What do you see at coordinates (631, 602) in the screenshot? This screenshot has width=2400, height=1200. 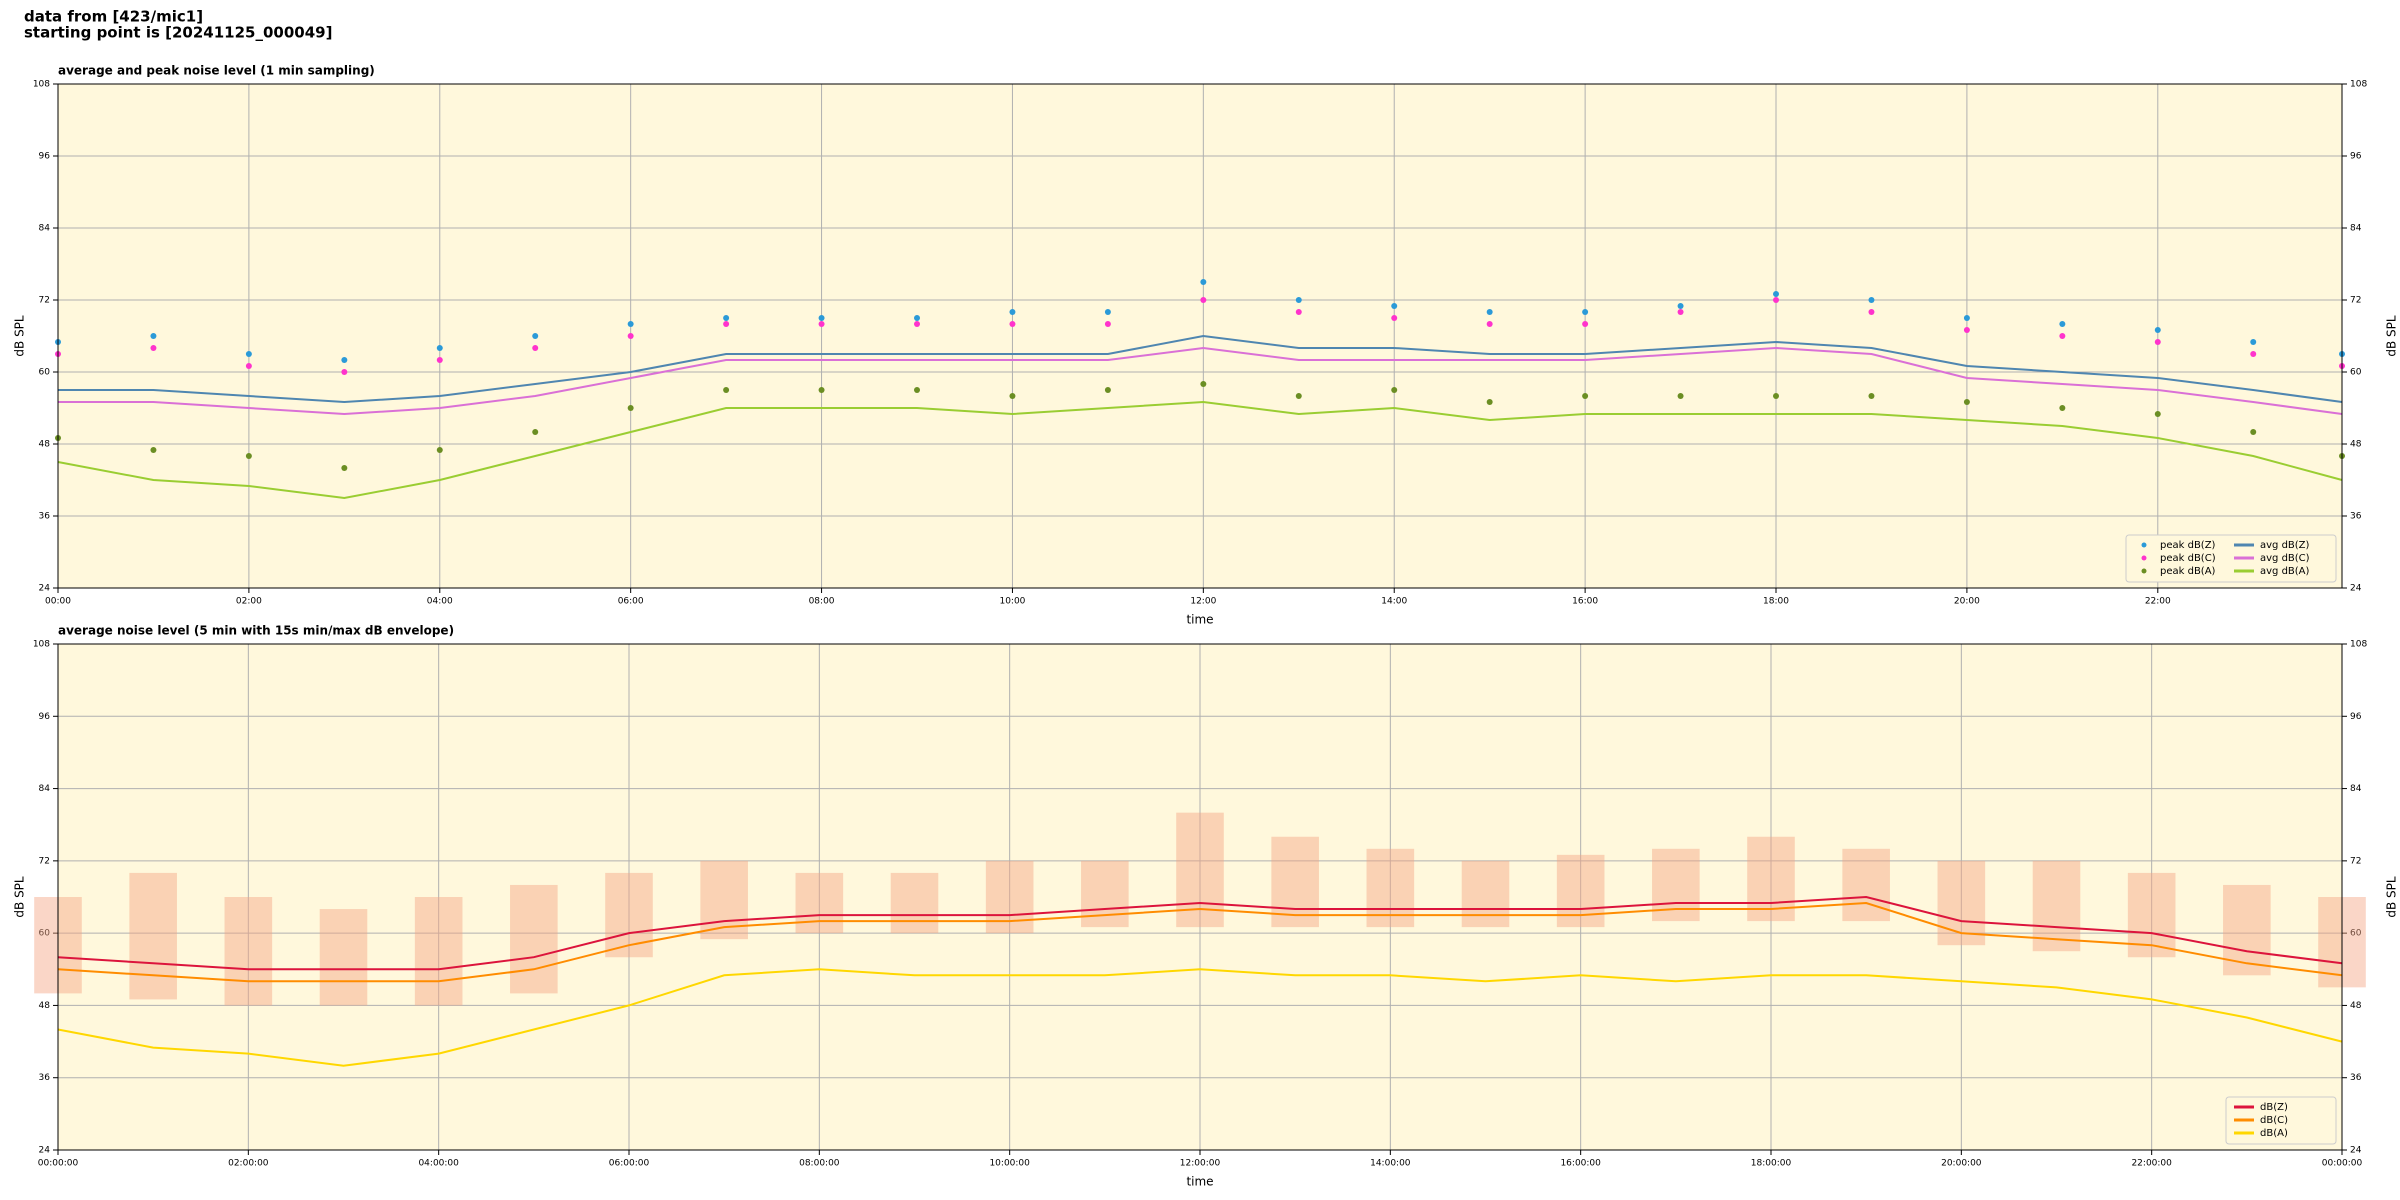 I see `x-tick-label: 06:00` at bounding box center [631, 602].